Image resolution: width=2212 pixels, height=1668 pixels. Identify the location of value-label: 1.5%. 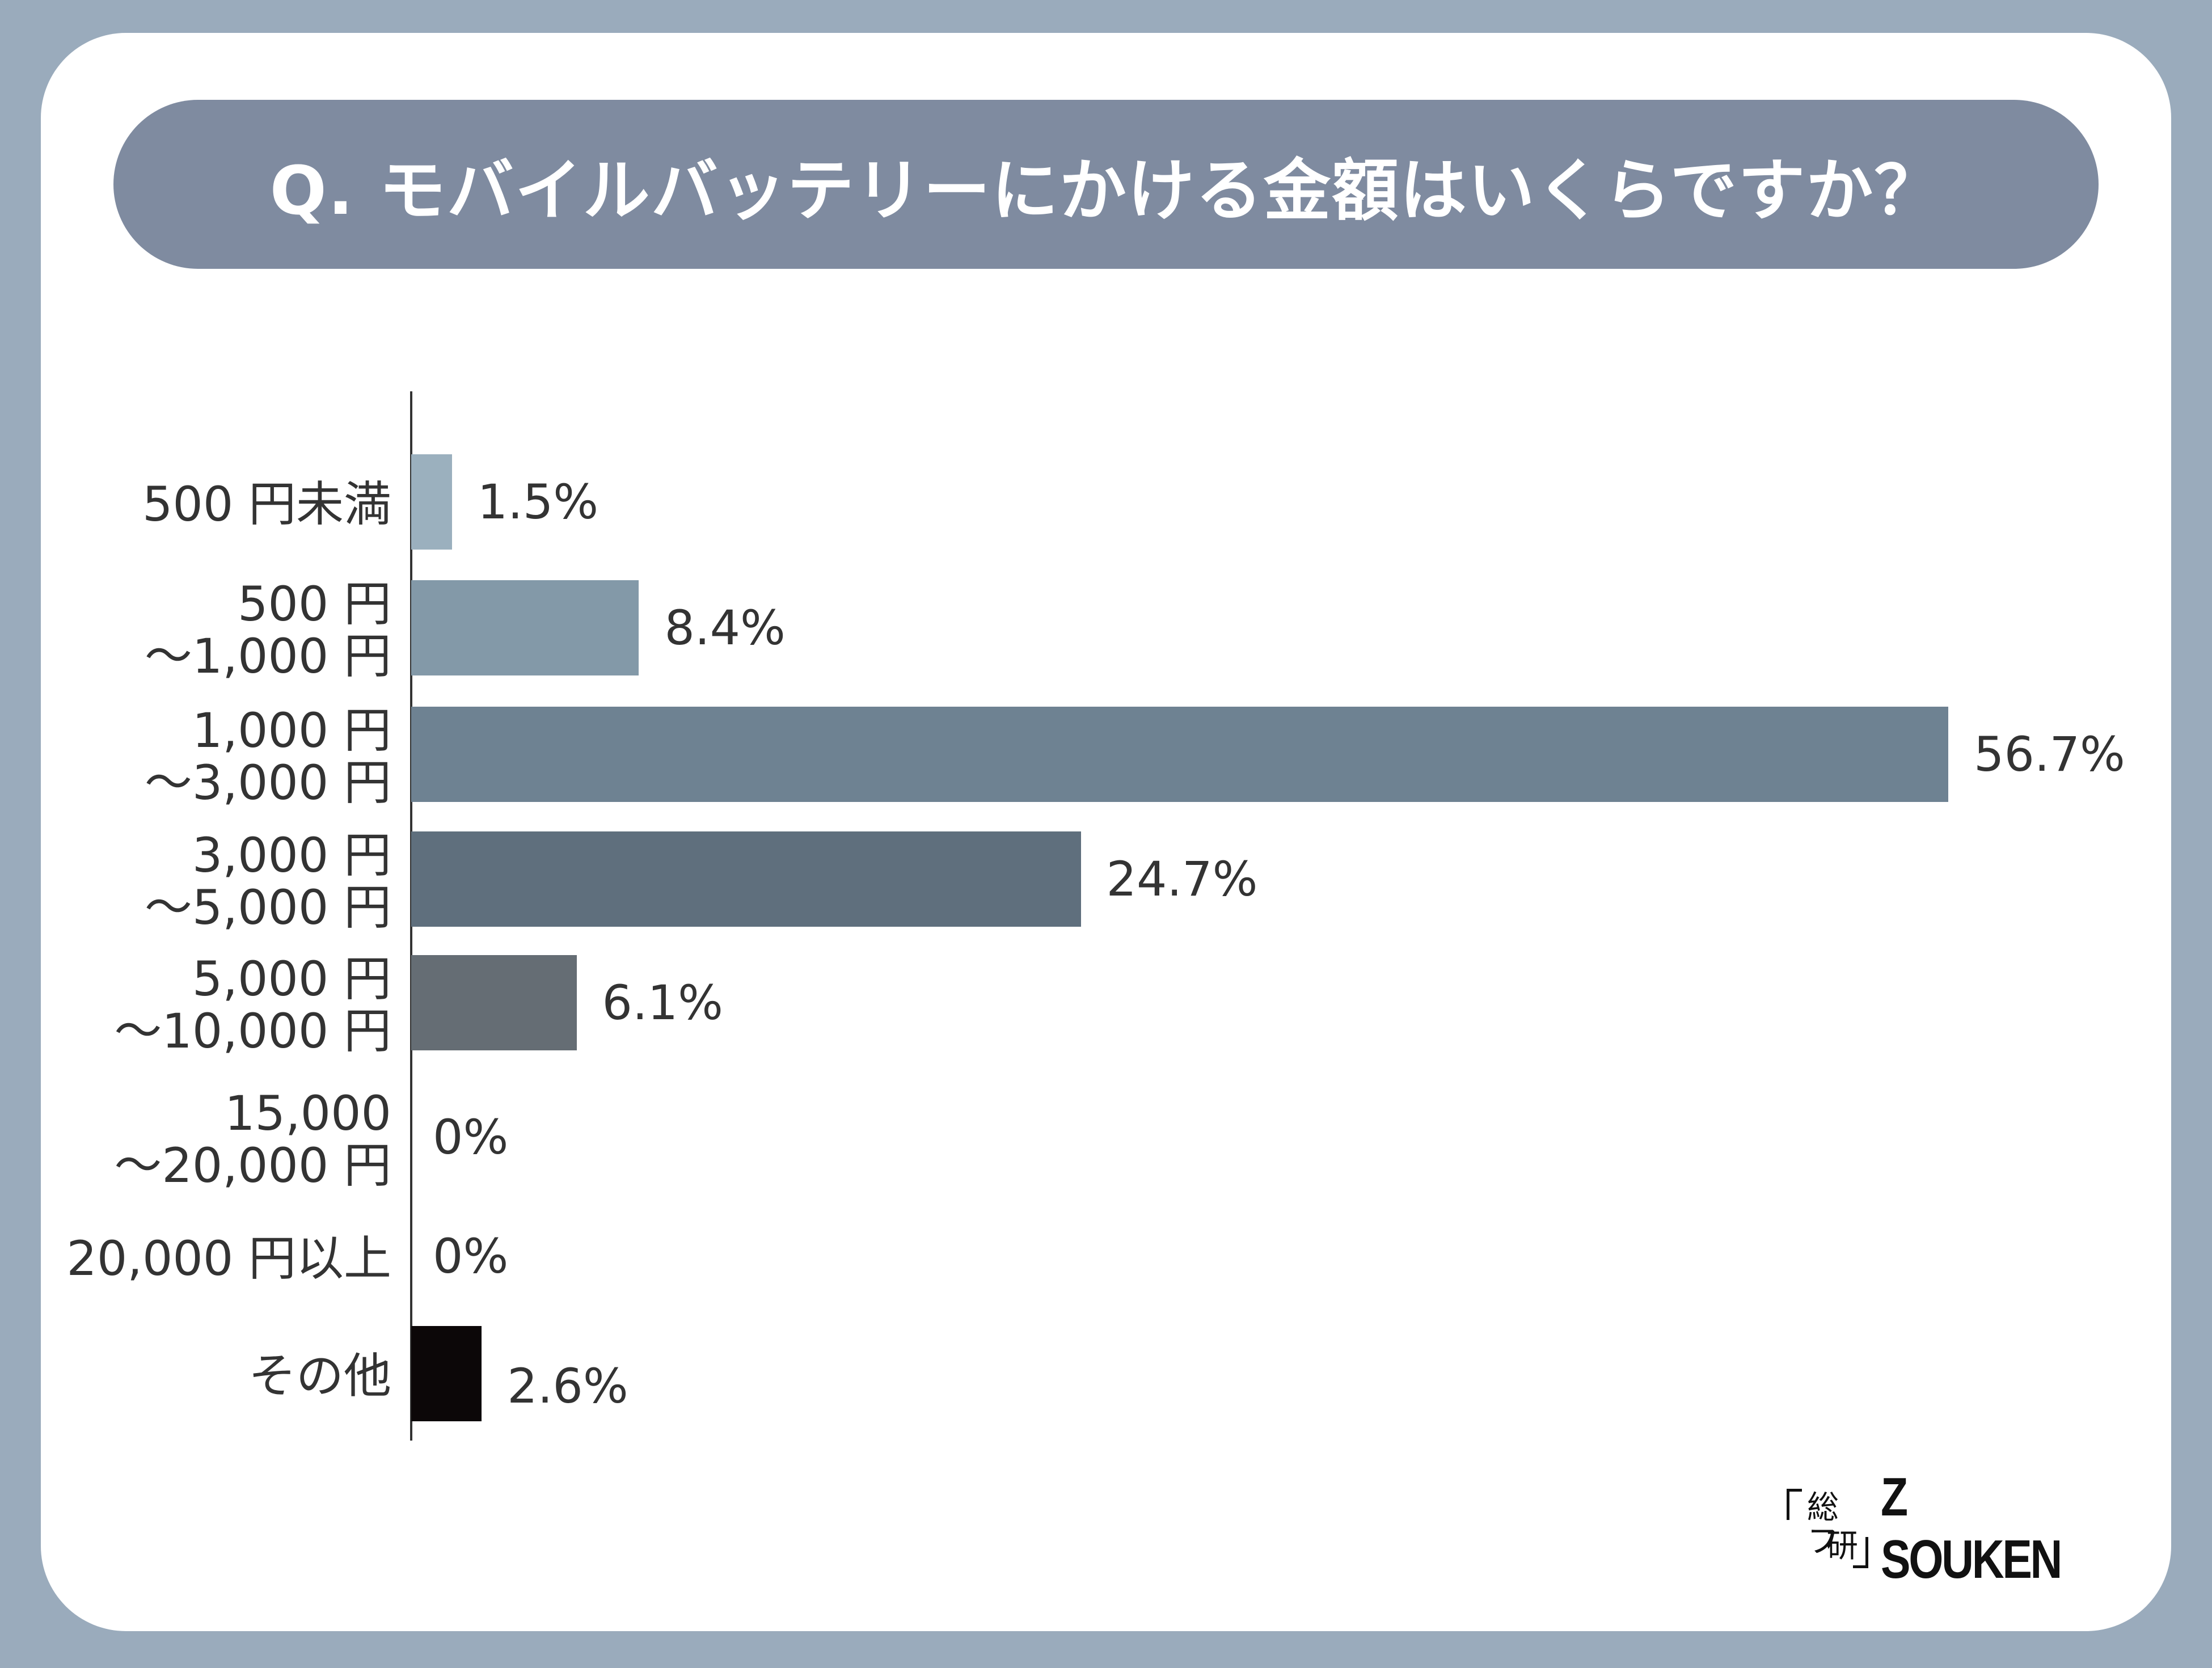
(538, 502).